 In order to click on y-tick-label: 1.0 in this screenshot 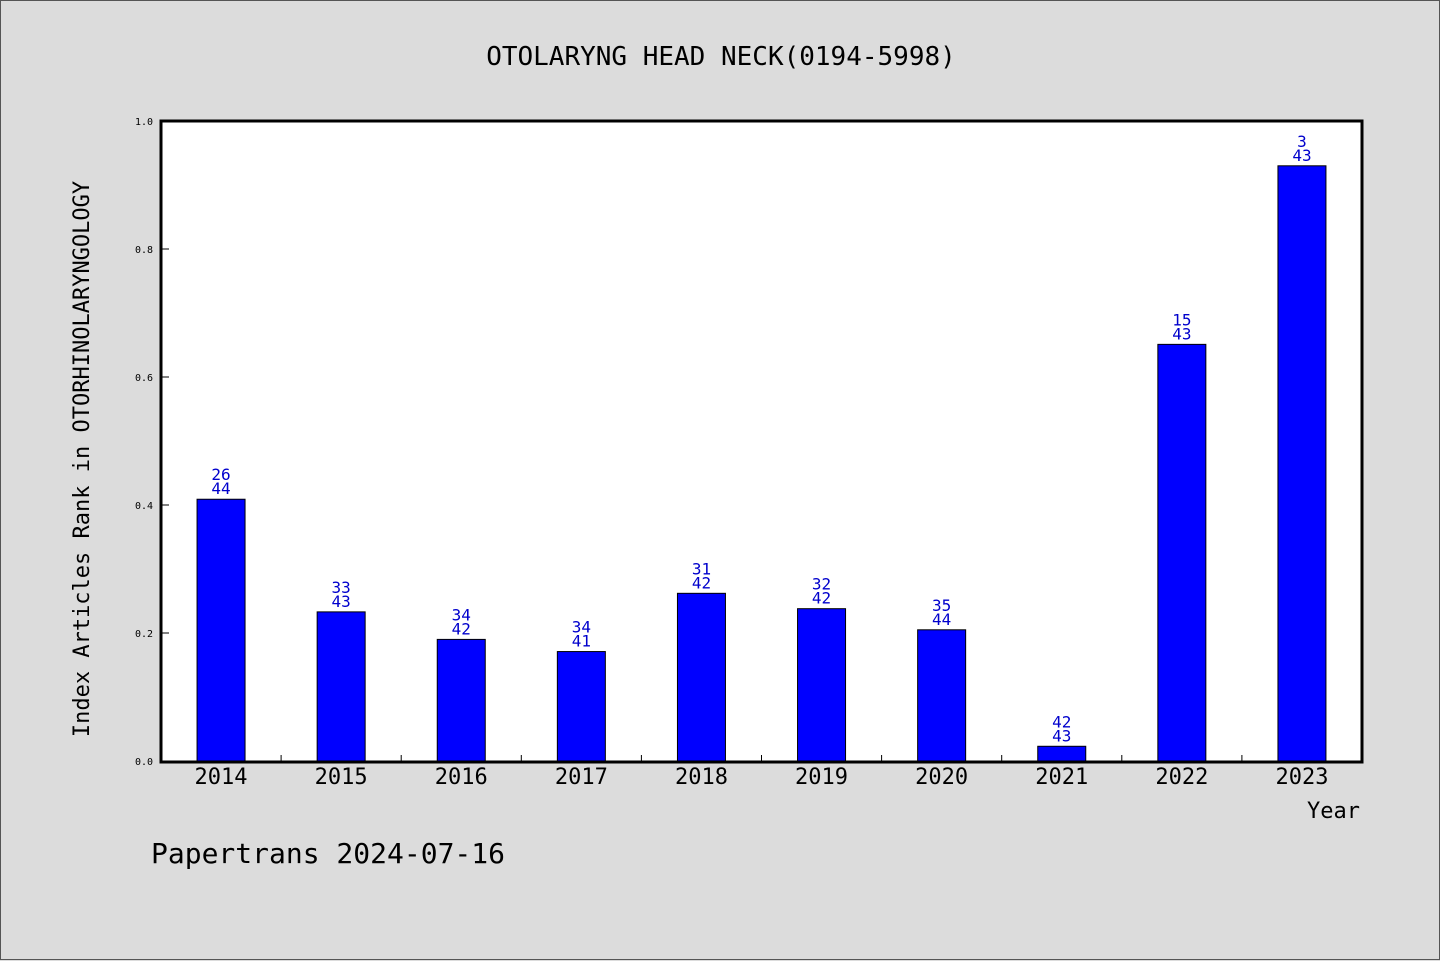, I will do `click(144, 122)`.